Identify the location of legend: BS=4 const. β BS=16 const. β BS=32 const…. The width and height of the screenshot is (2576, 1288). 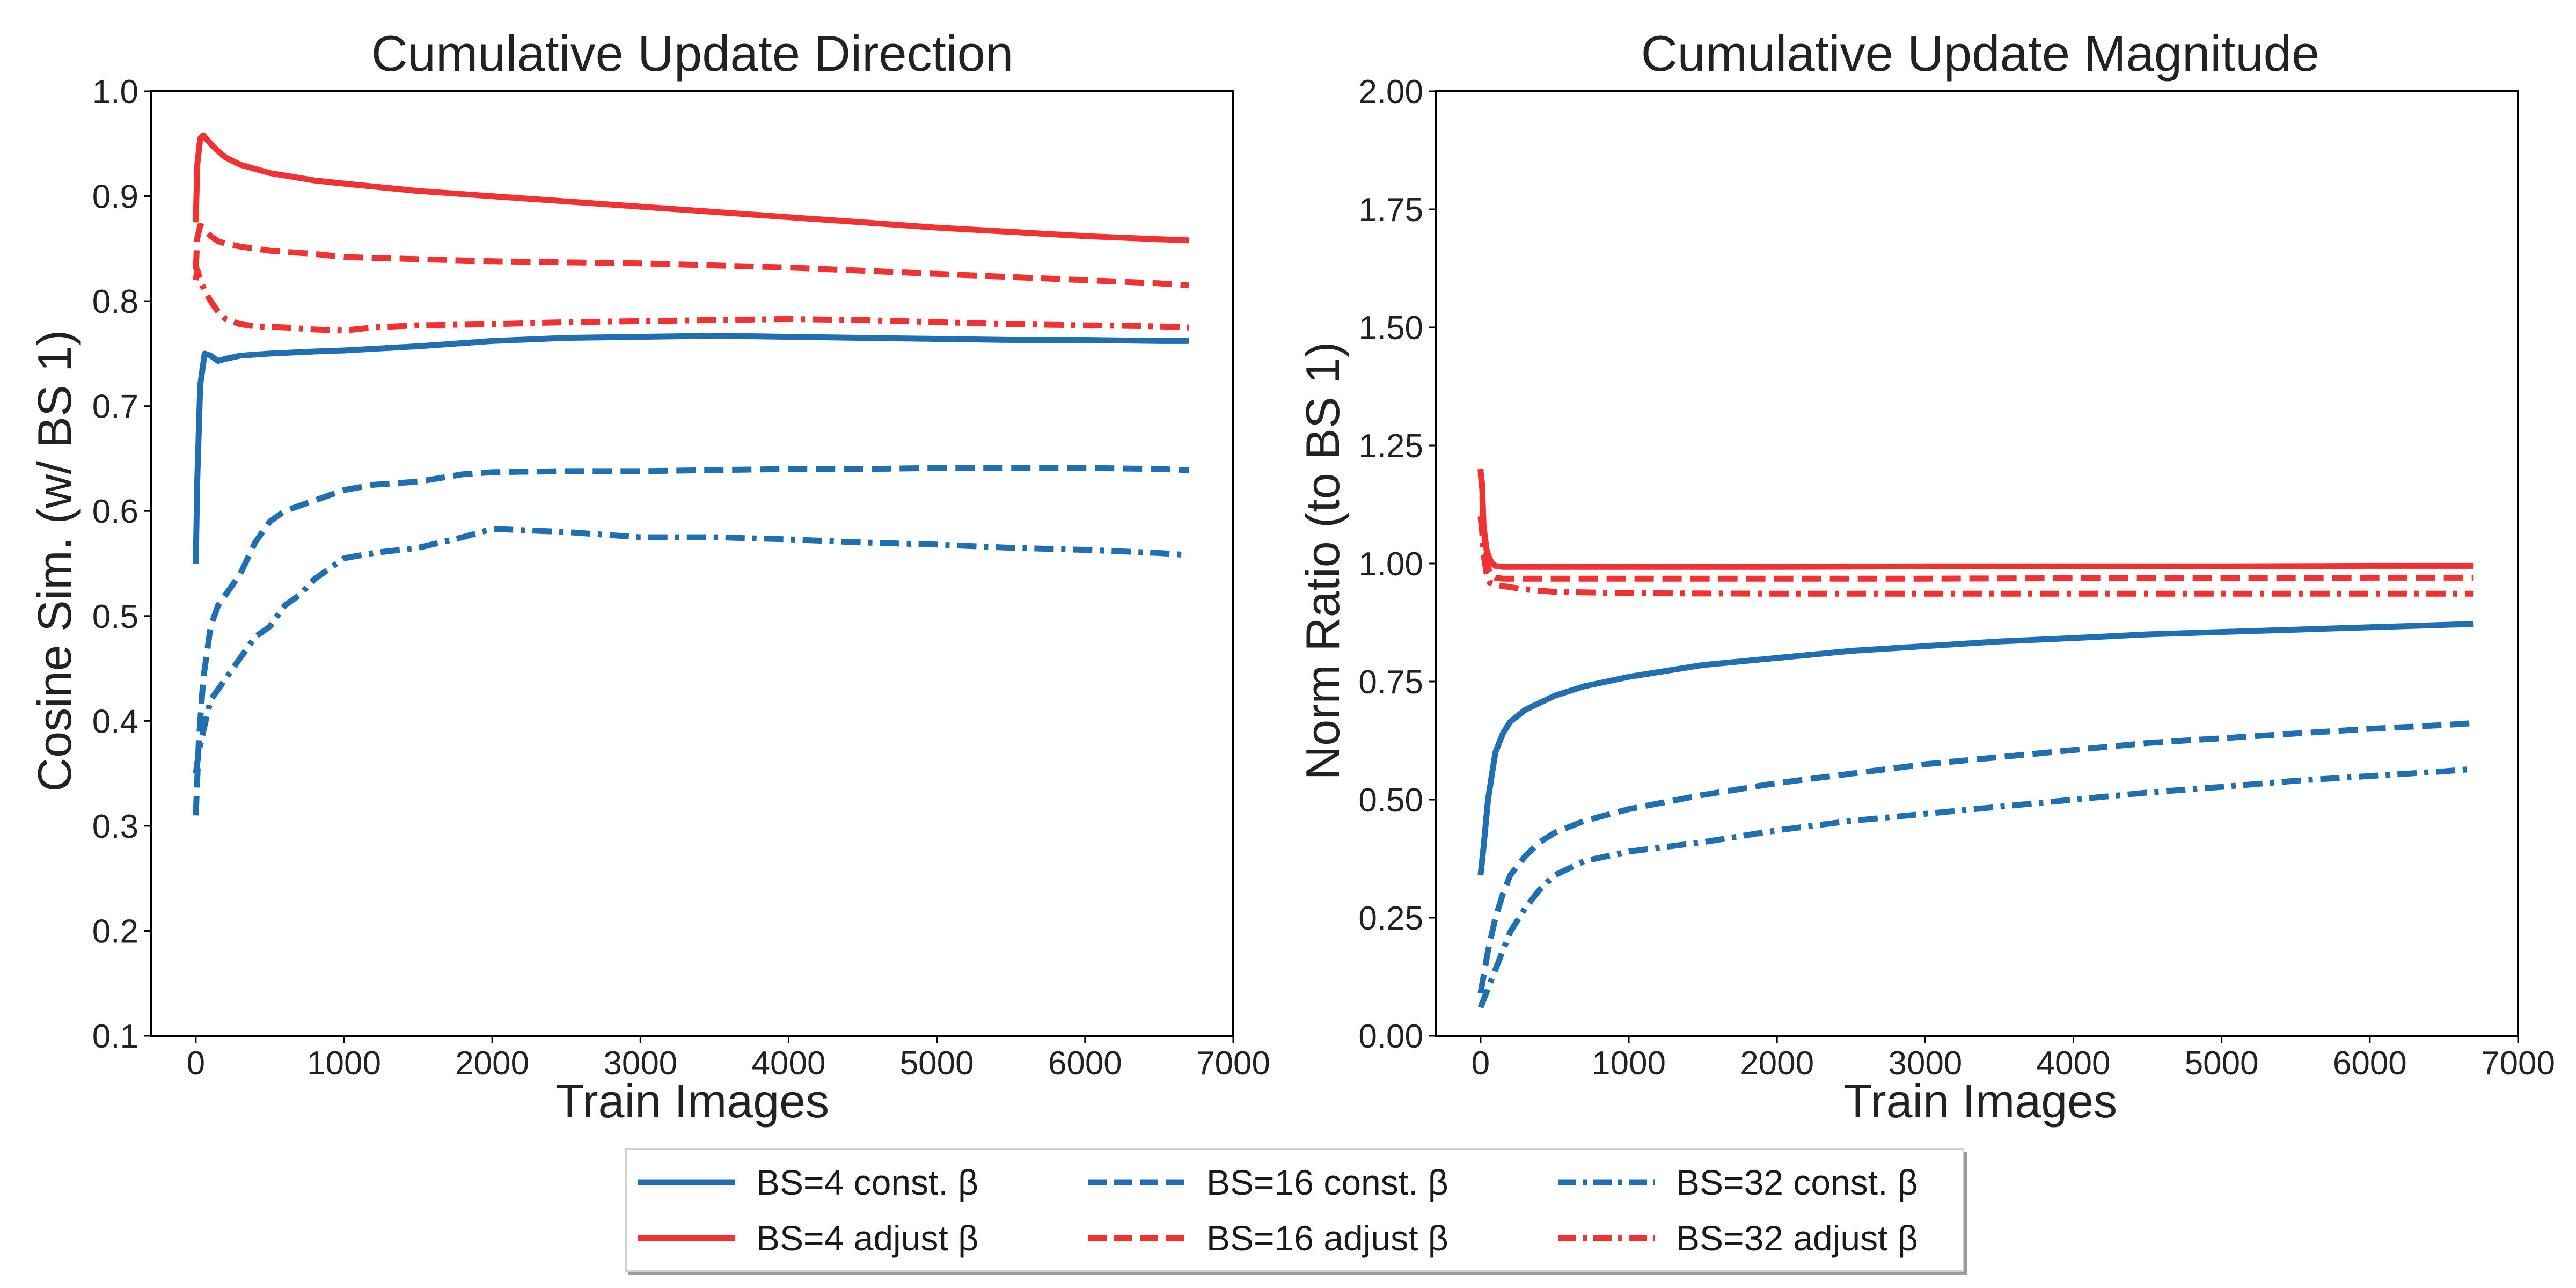
(1294, 1210).